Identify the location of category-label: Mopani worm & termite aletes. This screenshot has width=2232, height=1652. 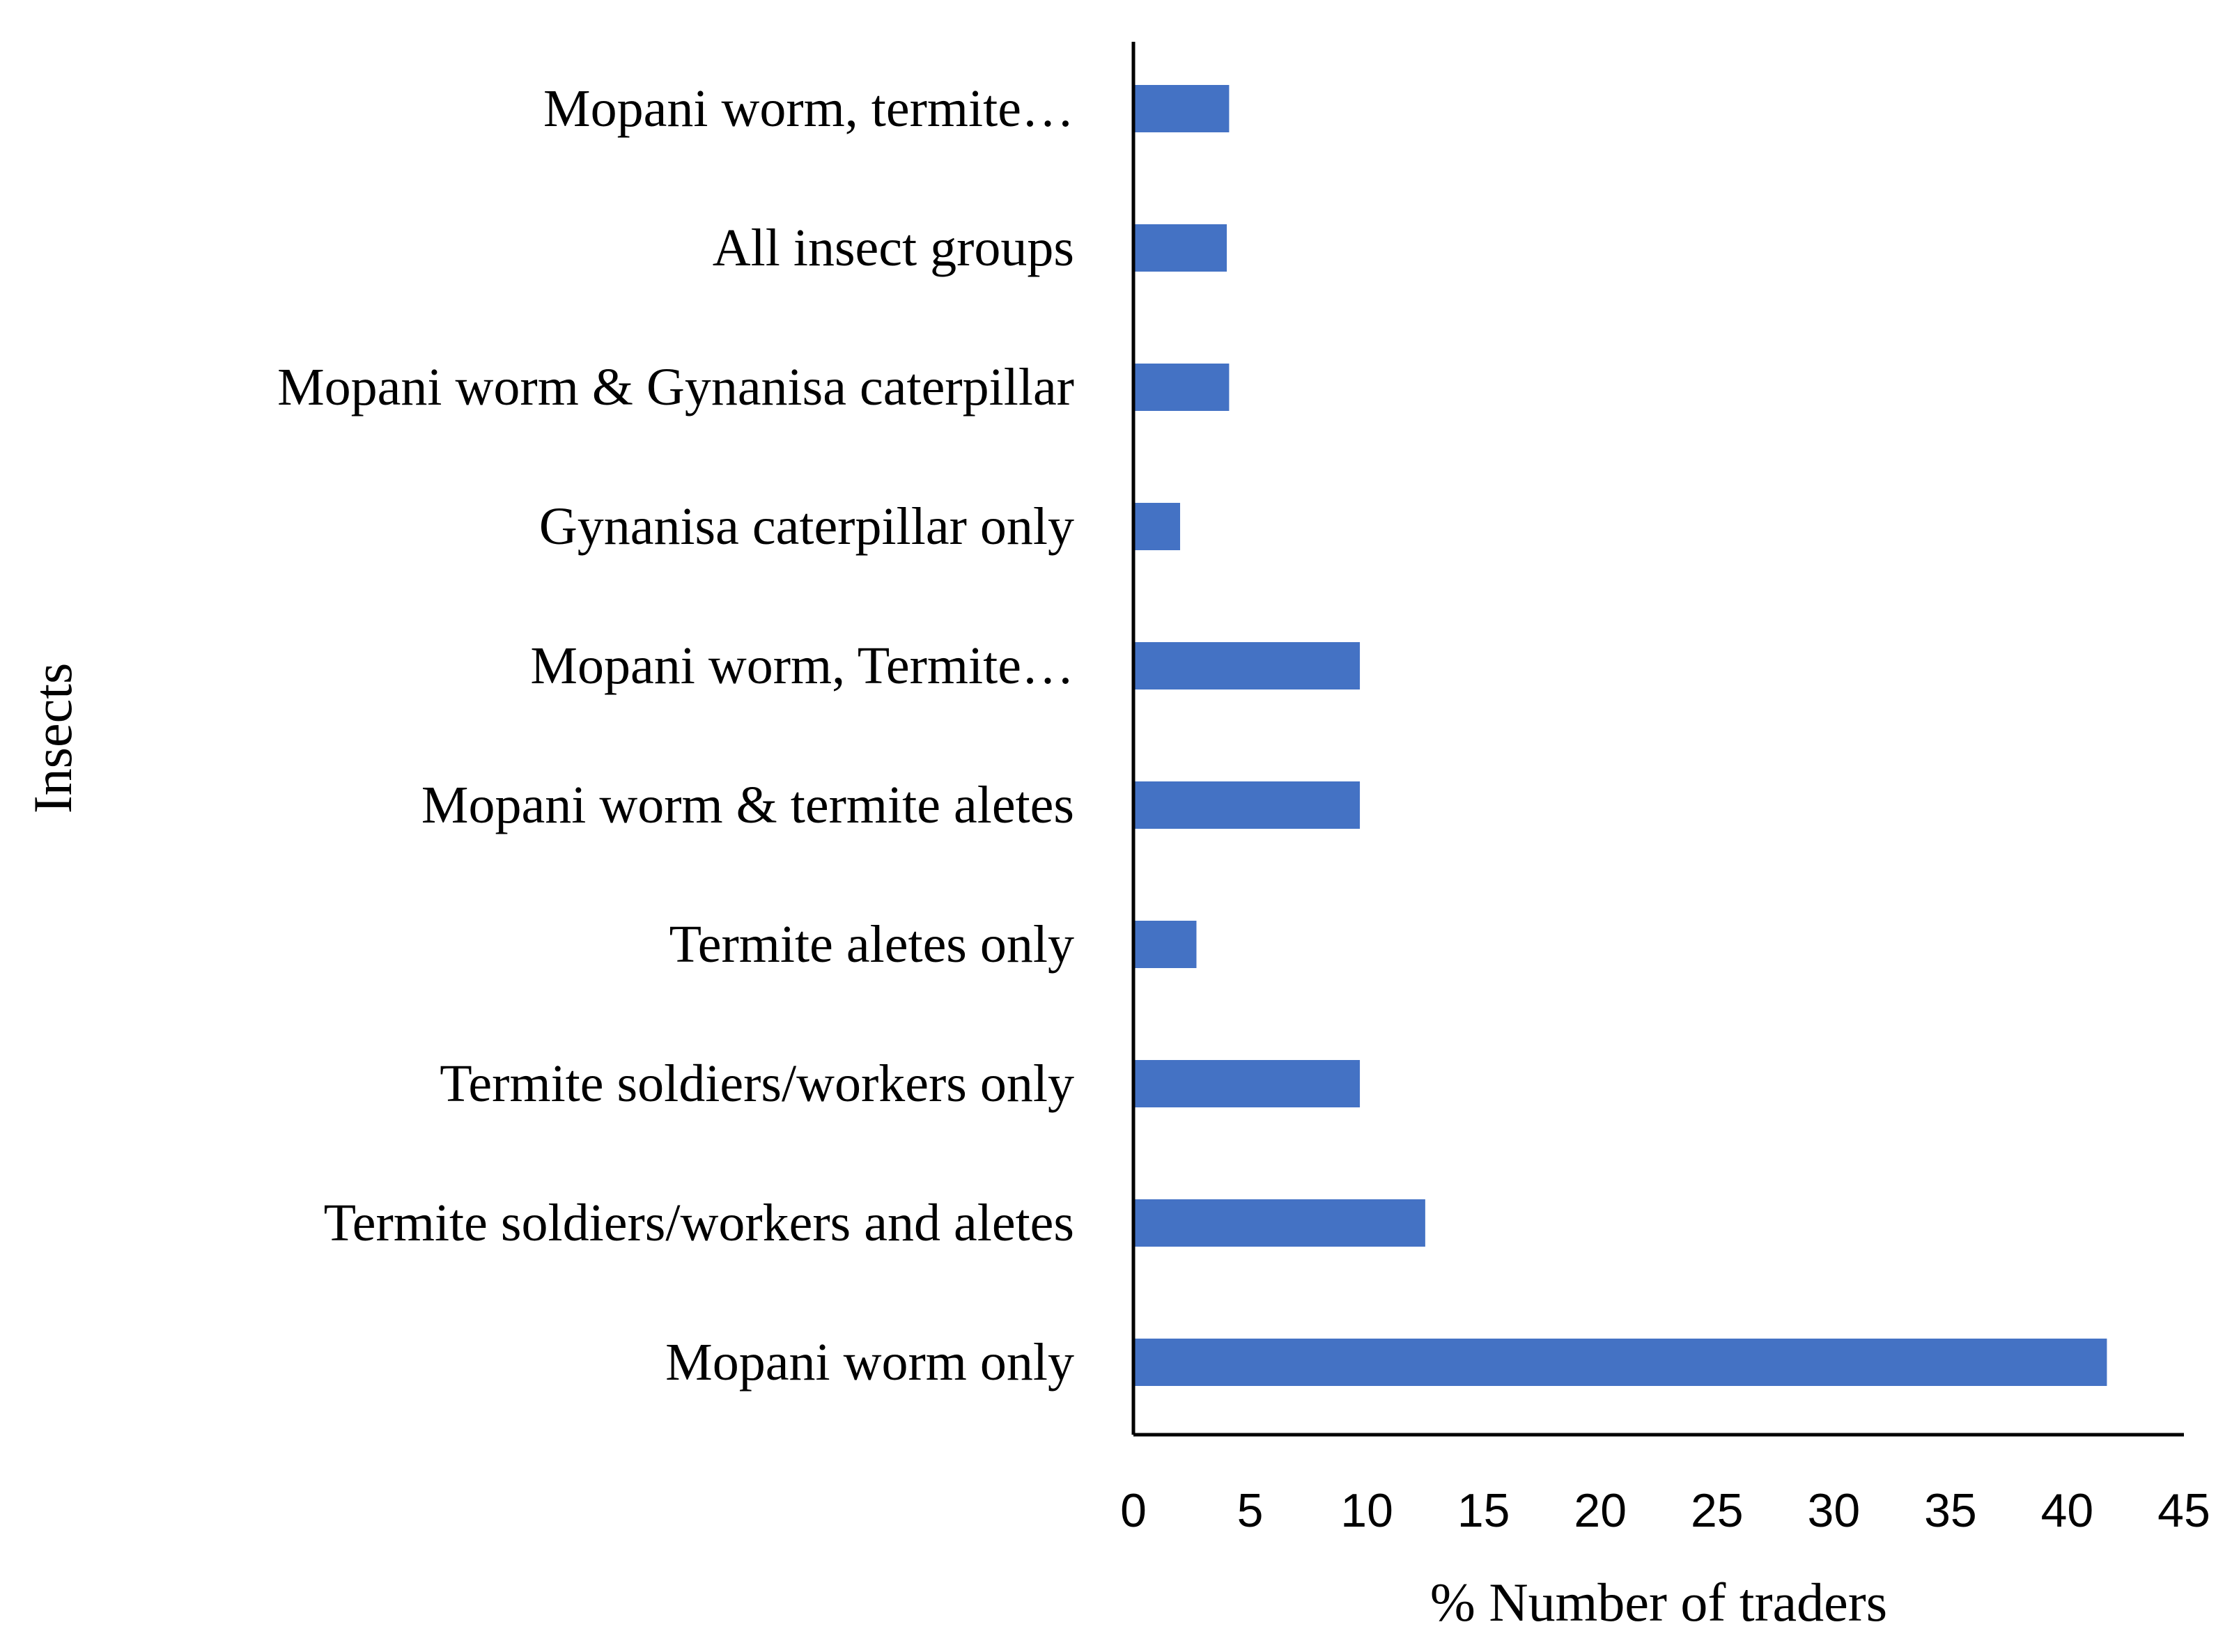
(747, 805).